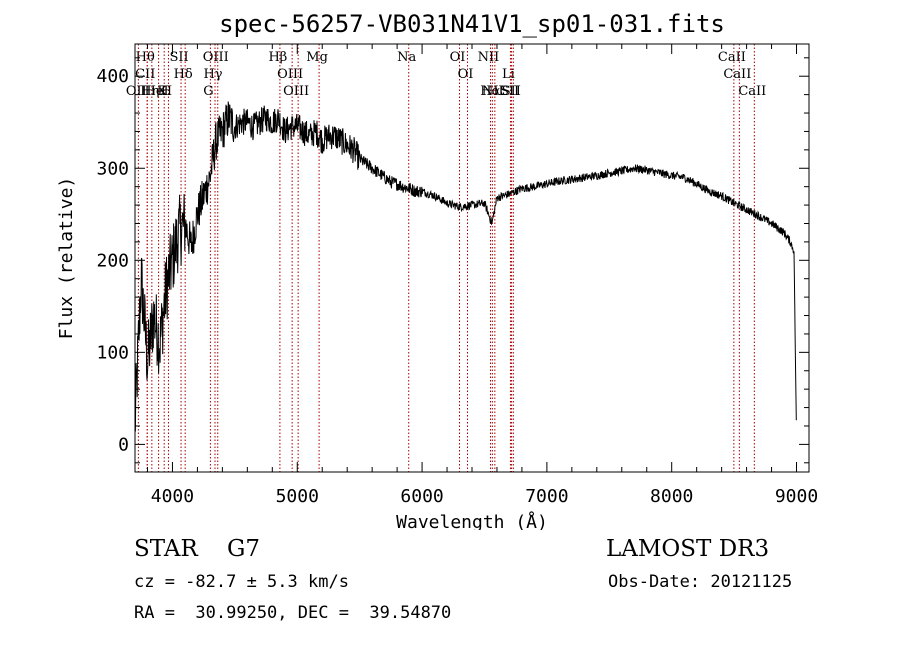 This screenshot has height=649, width=900. Describe the element at coordinates (212, 74) in the screenshot. I see `line-marker-label: Hγ` at that location.